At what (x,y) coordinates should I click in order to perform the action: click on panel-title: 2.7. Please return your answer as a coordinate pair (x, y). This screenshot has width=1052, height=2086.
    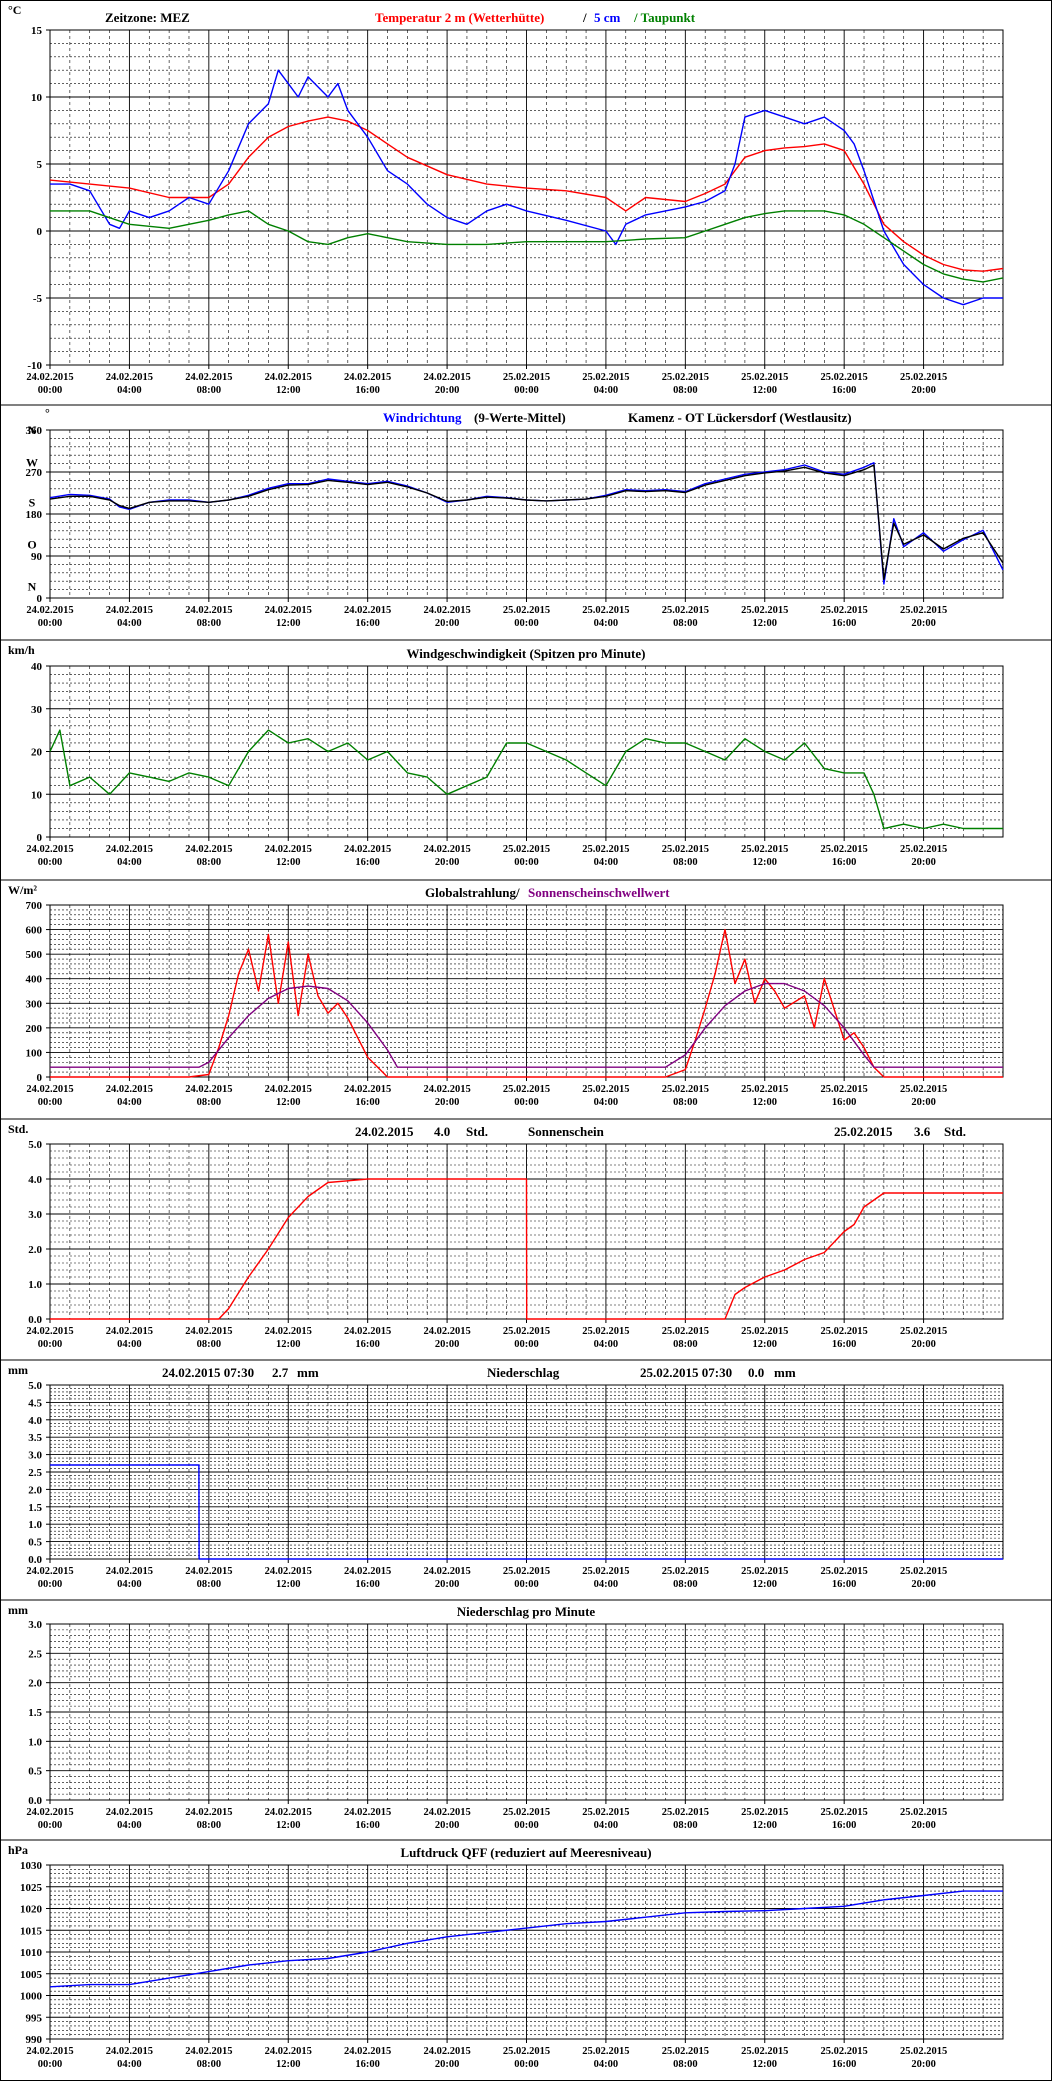
    Looking at the image, I should click on (280, 1372).